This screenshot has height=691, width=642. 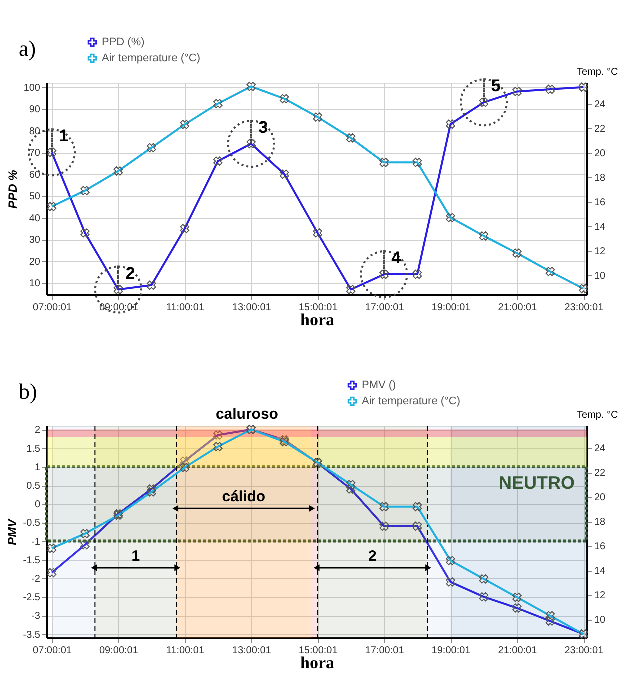 What do you see at coordinates (13, 189) in the screenshot?
I see `y-axis-title: PPD %` at bounding box center [13, 189].